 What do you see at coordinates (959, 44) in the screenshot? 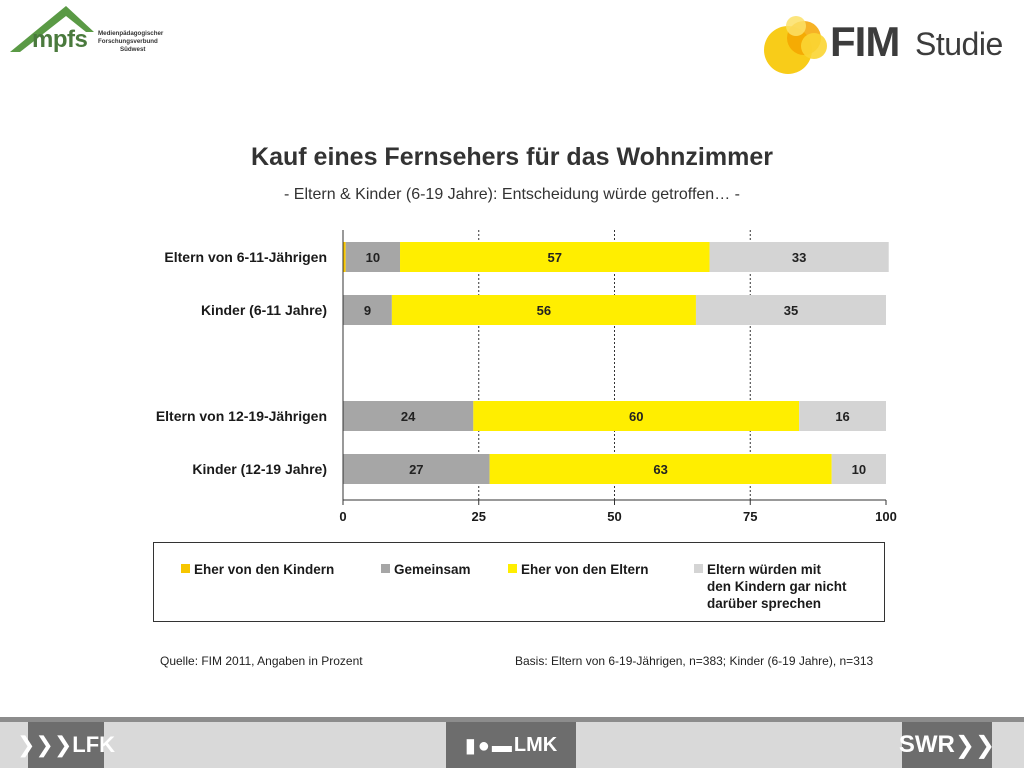
I see `fim-logo-text-2: Studie` at bounding box center [959, 44].